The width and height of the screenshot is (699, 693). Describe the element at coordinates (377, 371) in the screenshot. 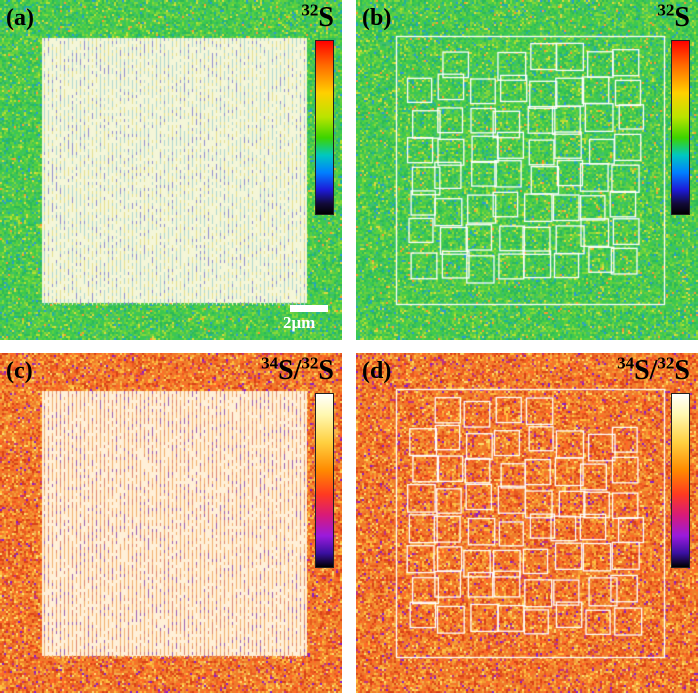

I see `panel-label-d: (d)` at that location.